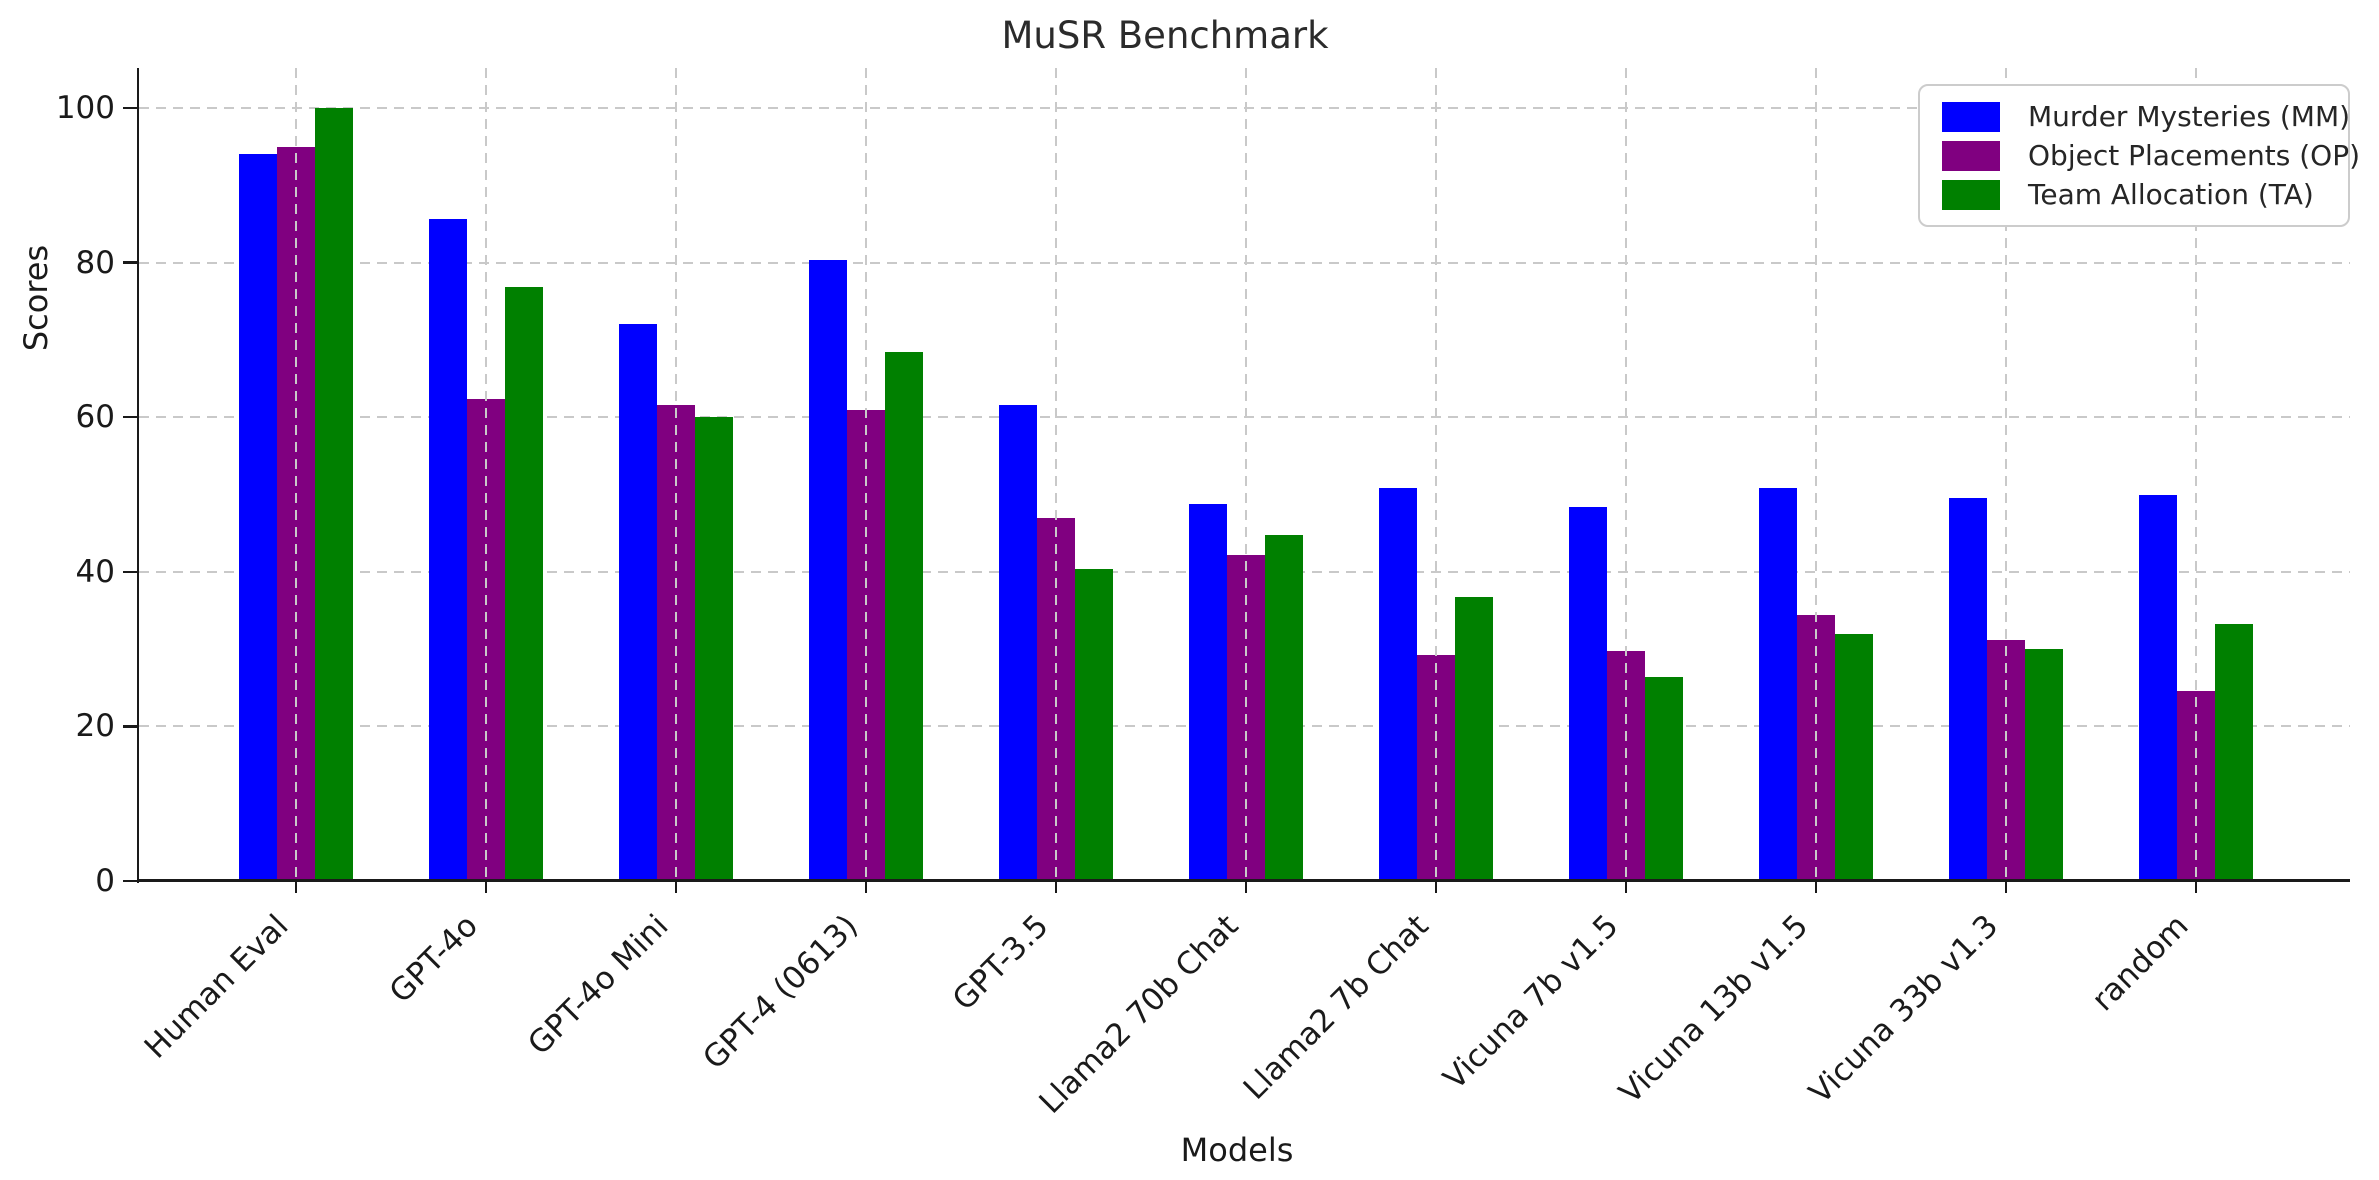 The height and width of the screenshot is (1180, 2379). What do you see at coordinates (95, 571) in the screenshot?
I see `y-tick-label-40: 40` at bounding box center [95, 571].